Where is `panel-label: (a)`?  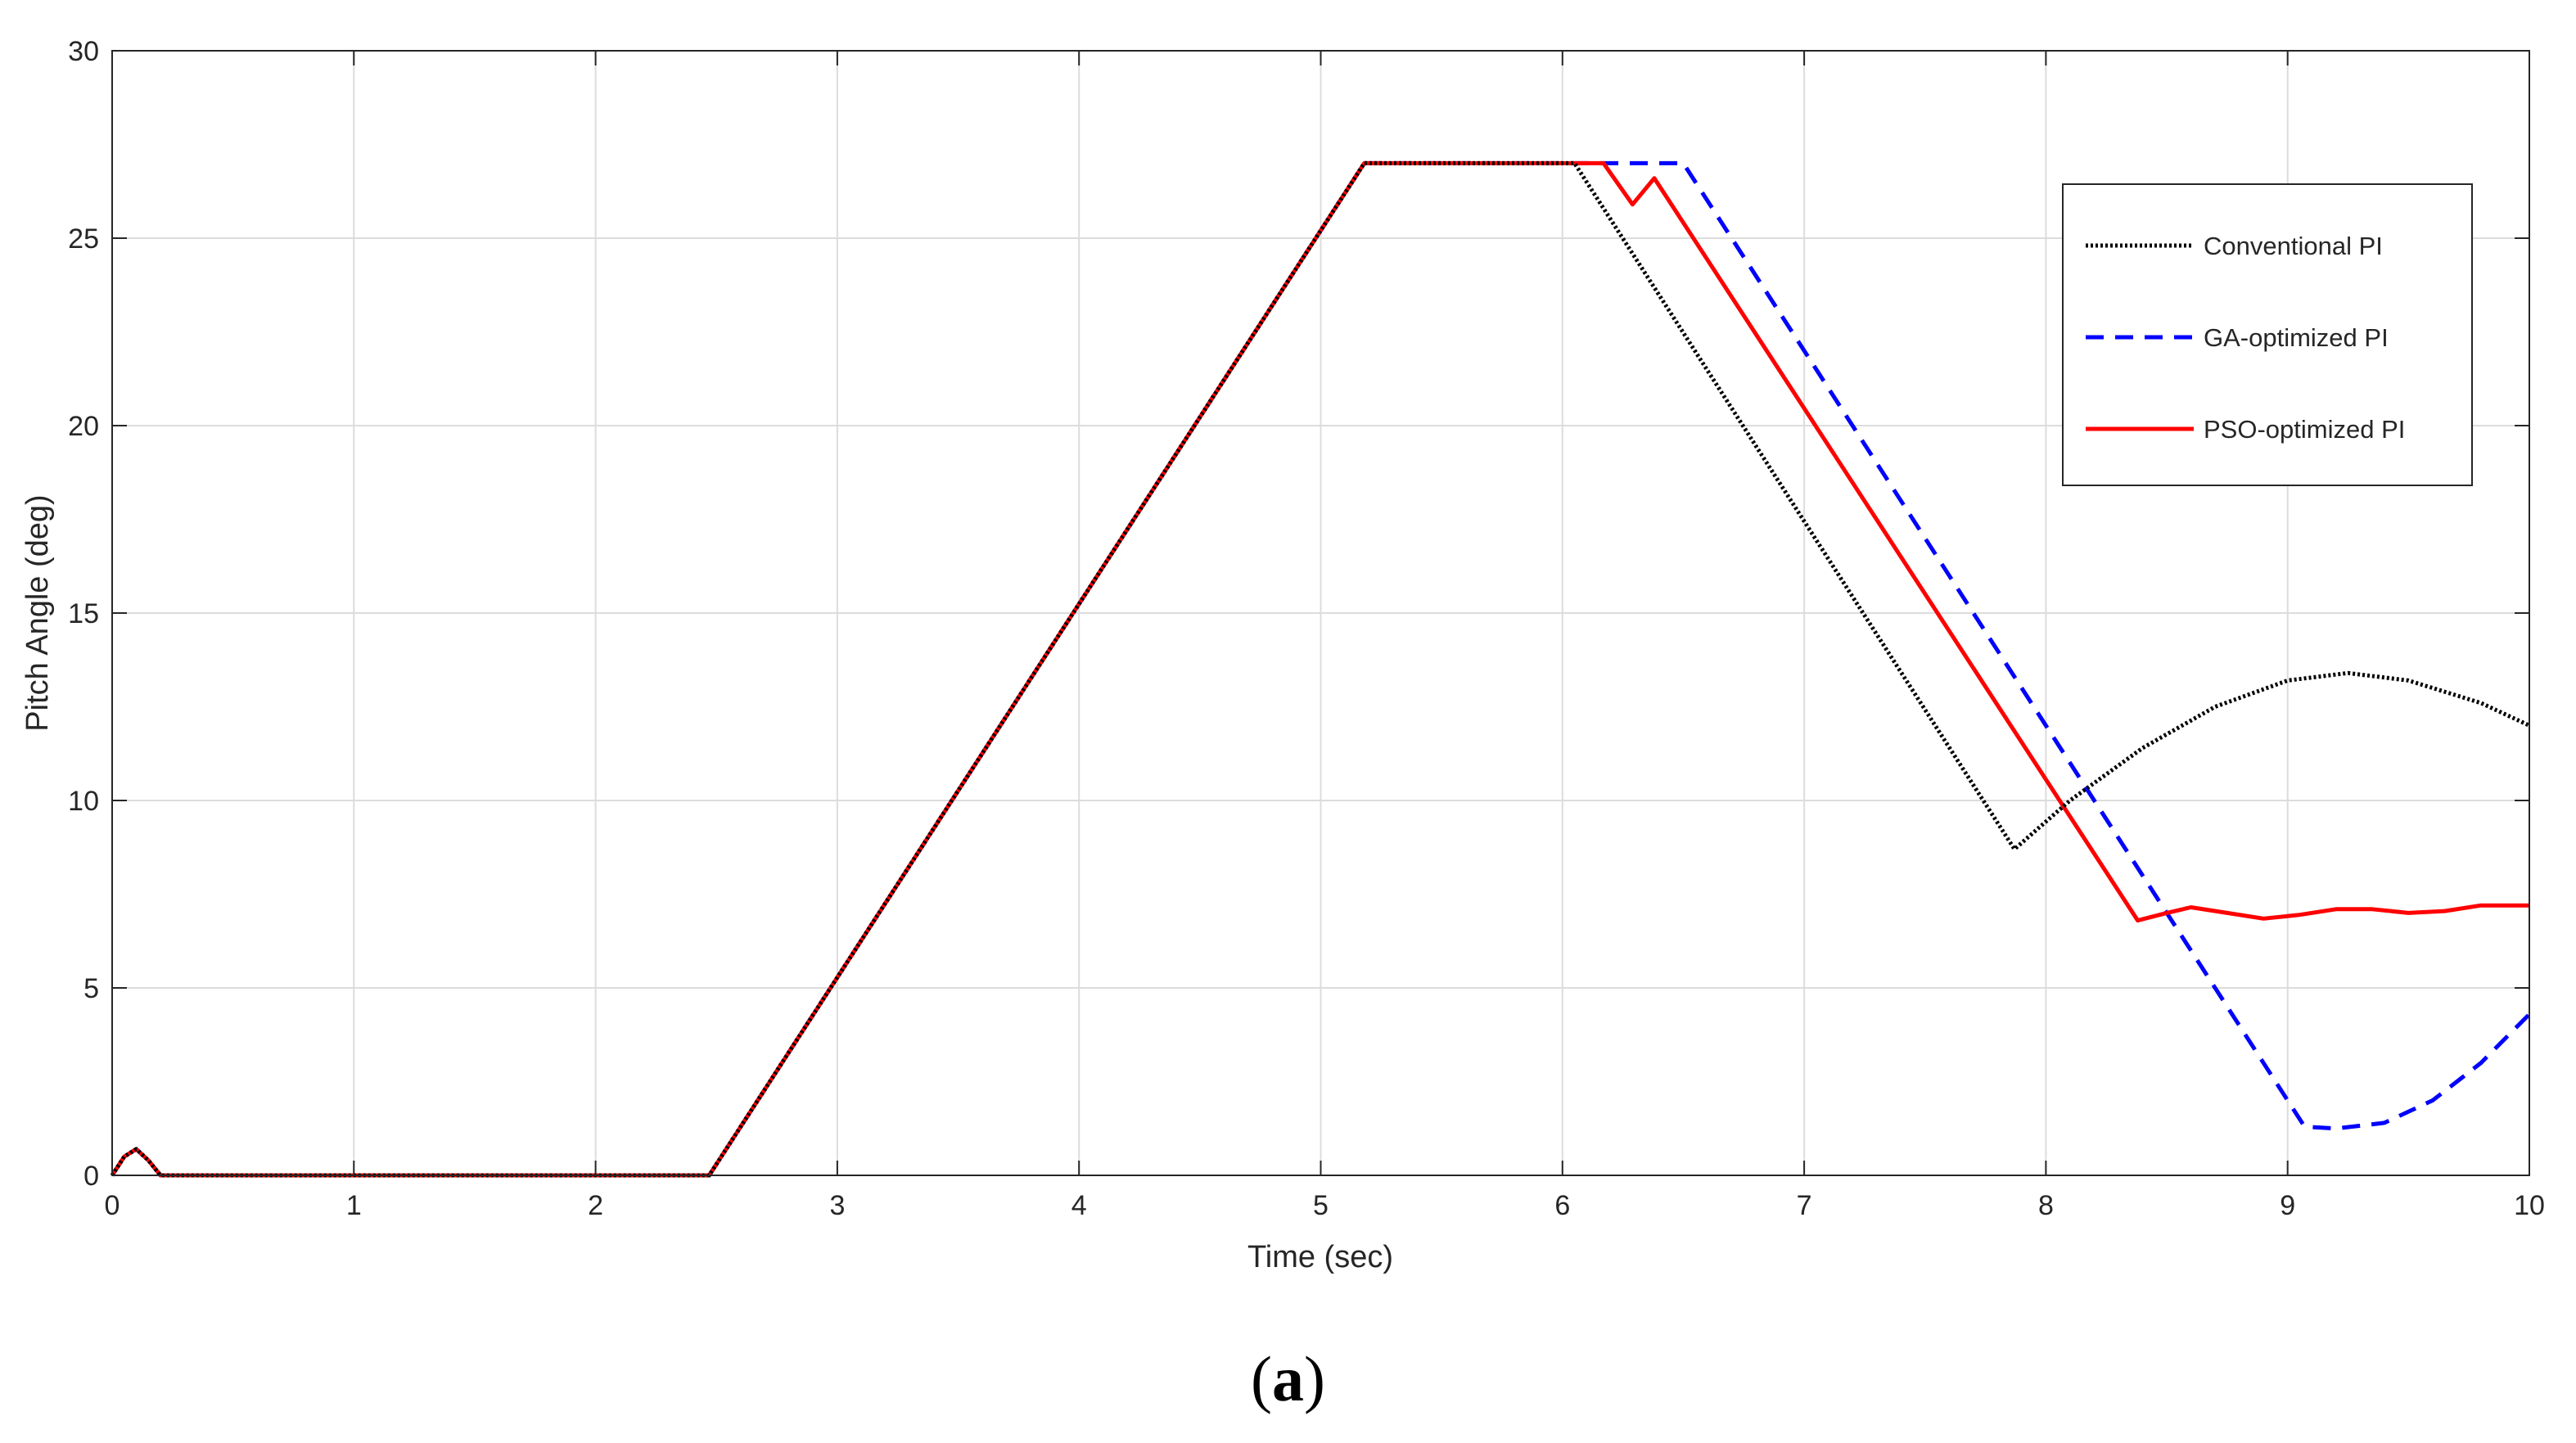
panel-label: (a) is located at coordinates (1288, 1379).